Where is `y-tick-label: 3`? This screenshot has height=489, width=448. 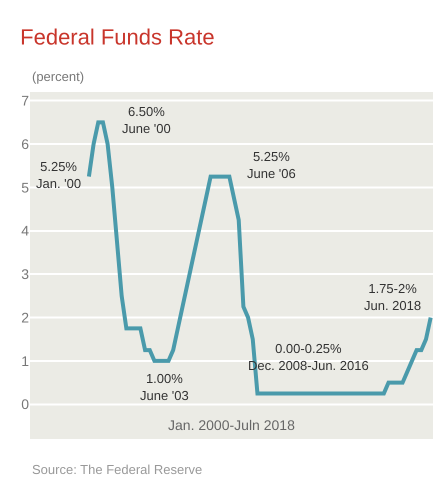
y-tick-label: 3 is located at coordinates (25, 274).